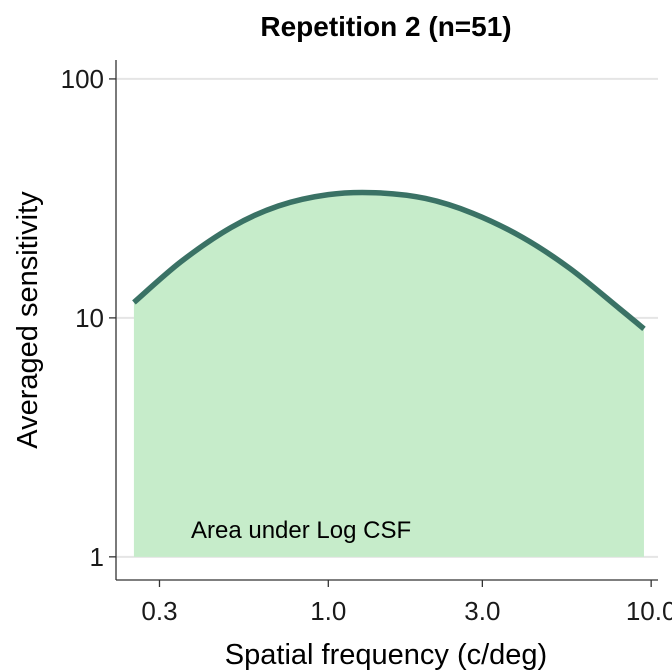 This screenshot has height=672, width=672. Describe the element at coordinates (406, 603) in the screenshot. I see `x-axis-ticks: 0.3 1.0 3.0 10.0` at that location.